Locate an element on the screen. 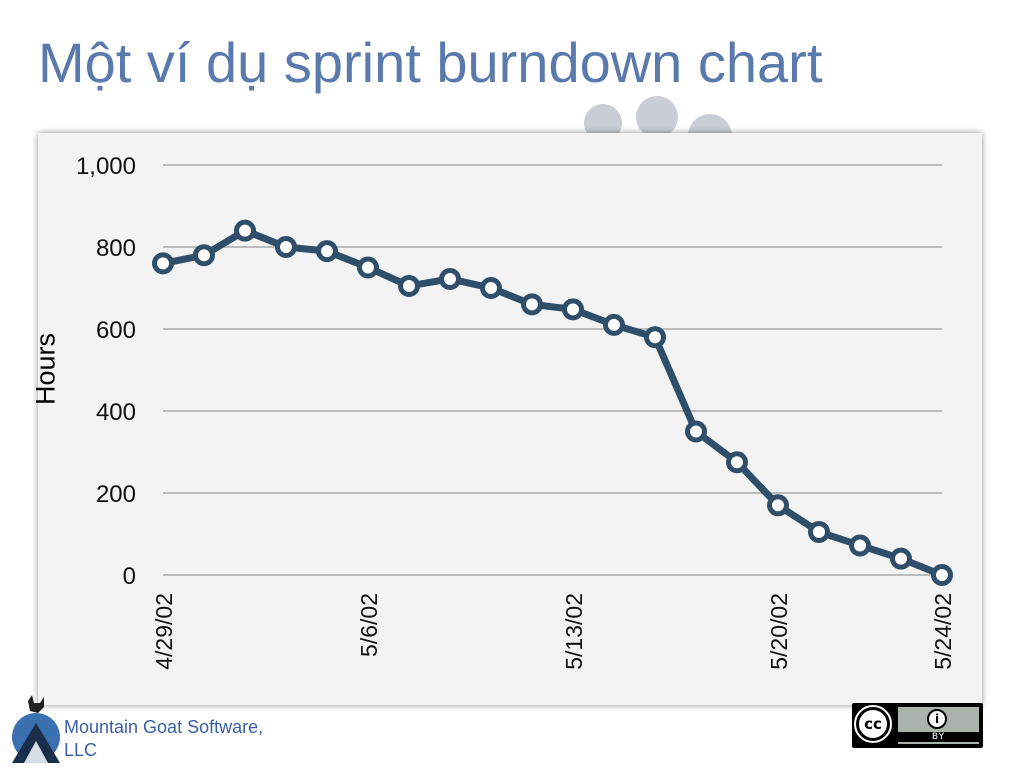 This screenshot has width=1023, height=768. x-tick-label: 5/24/02 is located at coordinates (943, 631).